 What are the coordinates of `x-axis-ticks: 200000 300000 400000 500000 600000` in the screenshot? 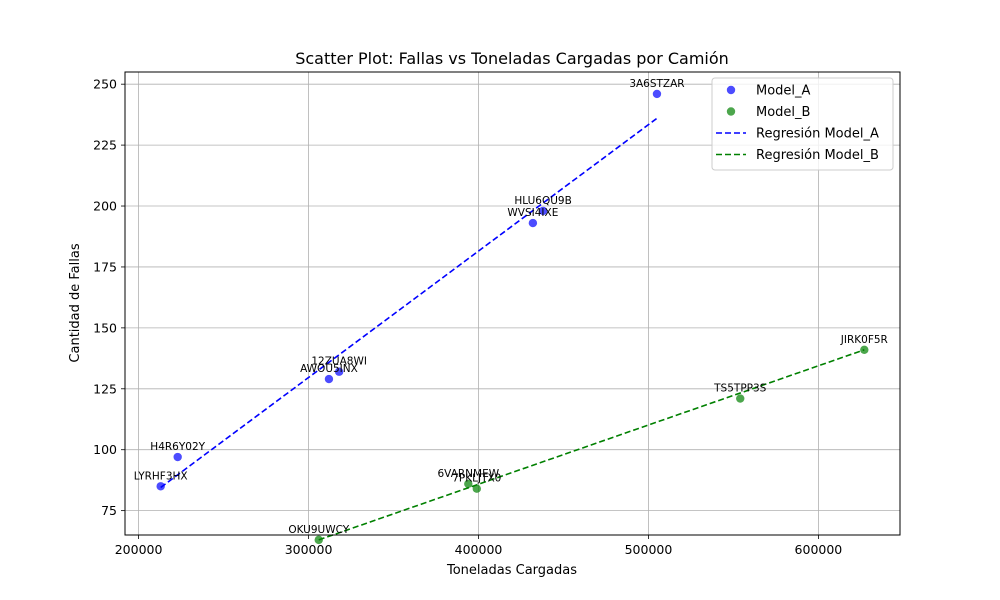 It's located at (479, 546).